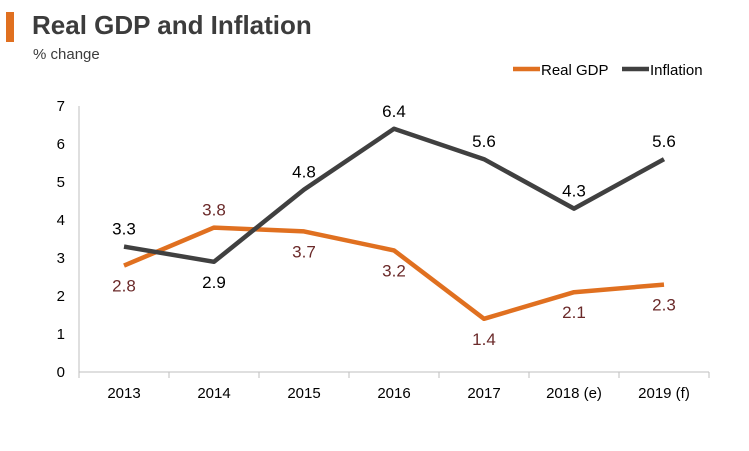 This screenshot has height=451, width=749. Describe the element at coordinates (213, 393) in the screenshot. I see `x-tick-label: 2014` at that location.